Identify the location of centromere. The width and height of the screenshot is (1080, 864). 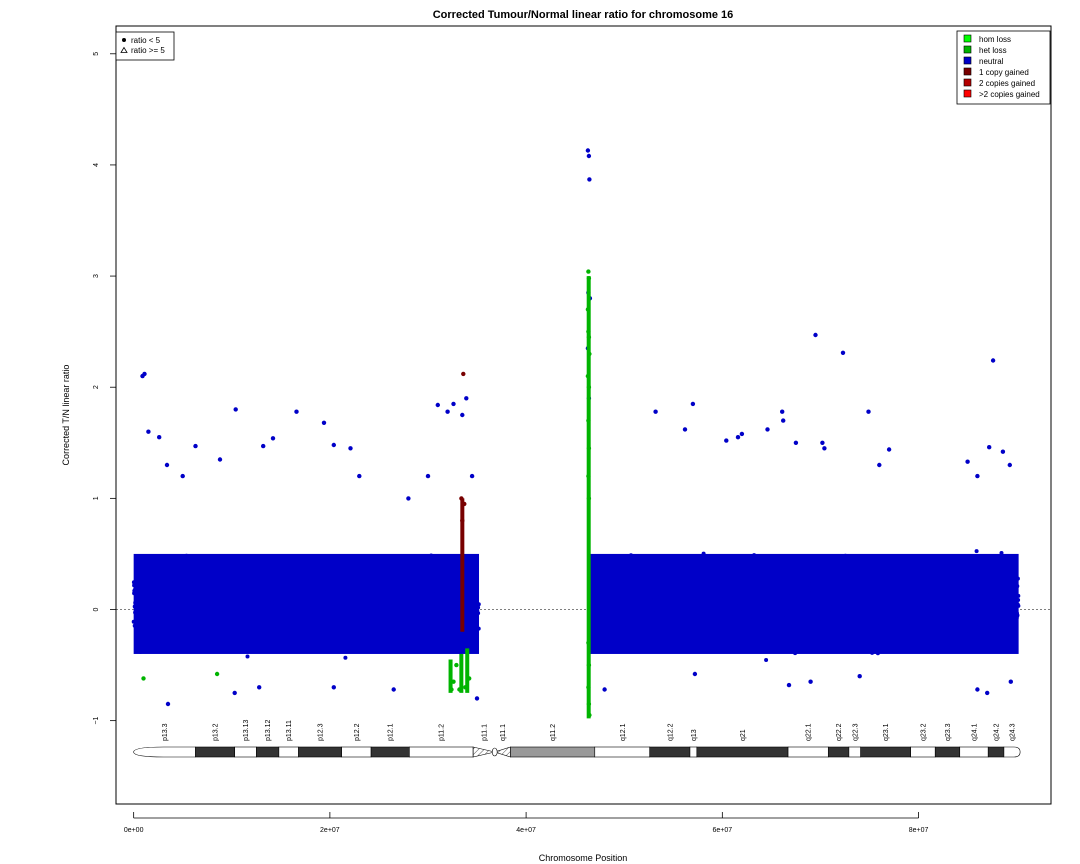
(494, 752).